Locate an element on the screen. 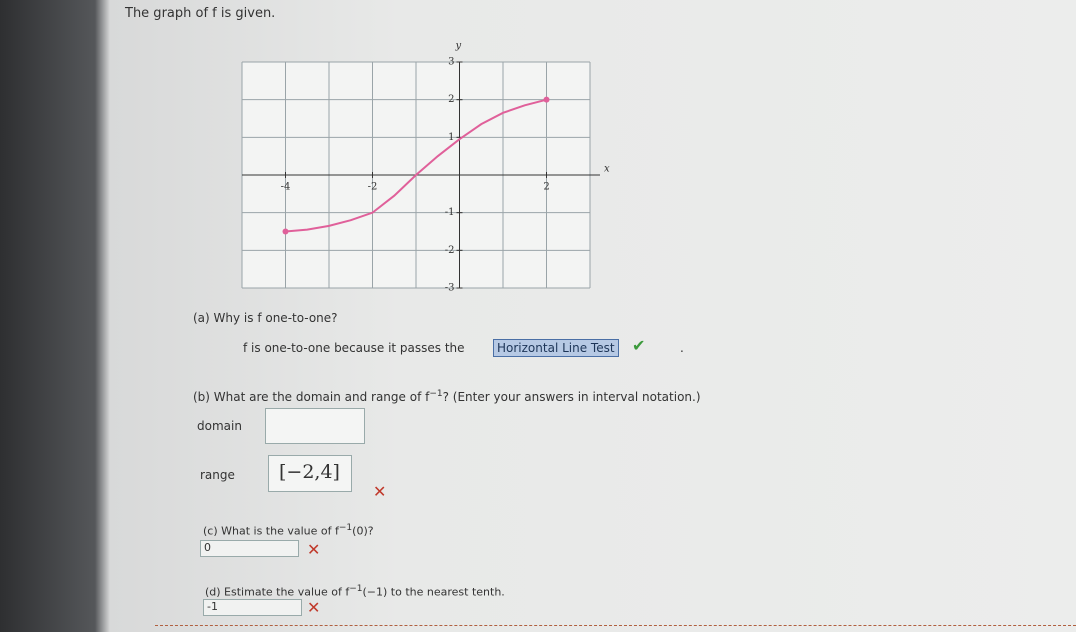 The height and width of the screenshot is (632, 1076). range-label: range is located at coordinates (217, 475).